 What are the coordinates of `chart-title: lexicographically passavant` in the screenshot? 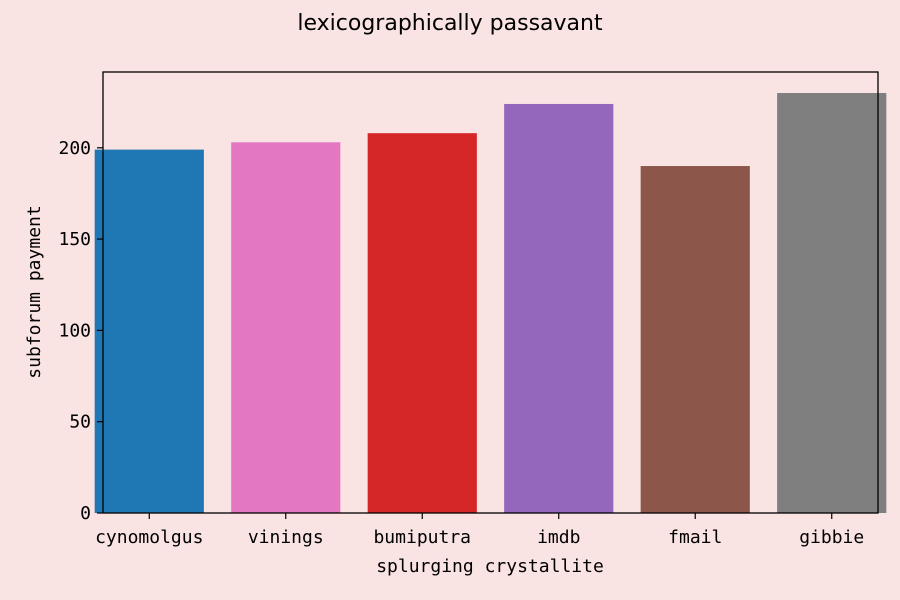 It's located at (450, 23).